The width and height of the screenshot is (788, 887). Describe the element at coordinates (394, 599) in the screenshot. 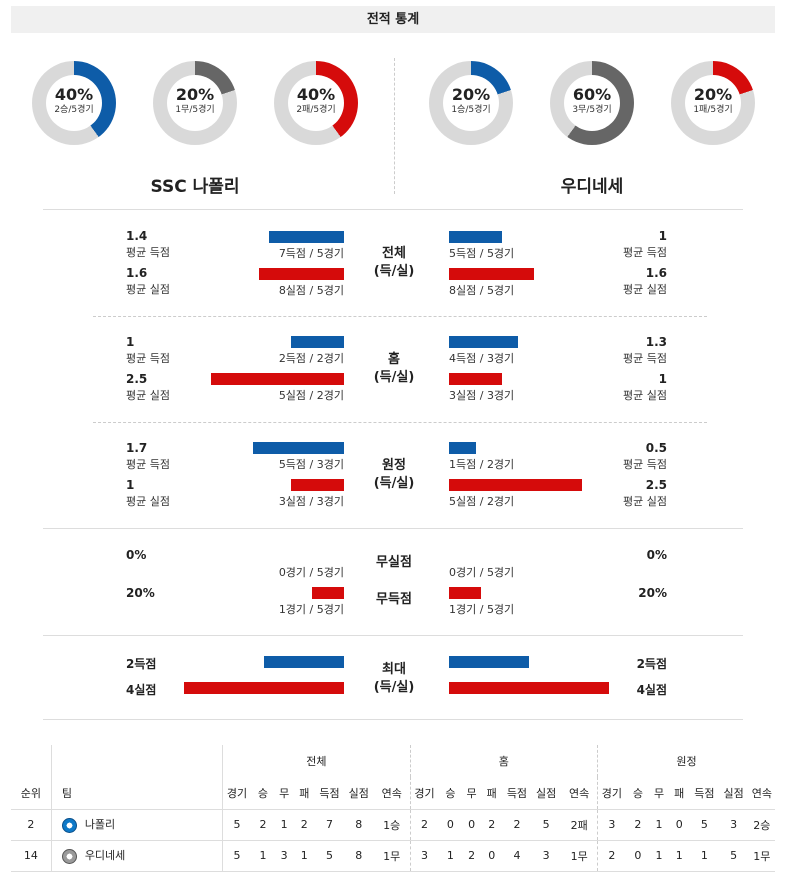

I see `failed-to-score-label: 무득점` at that location.